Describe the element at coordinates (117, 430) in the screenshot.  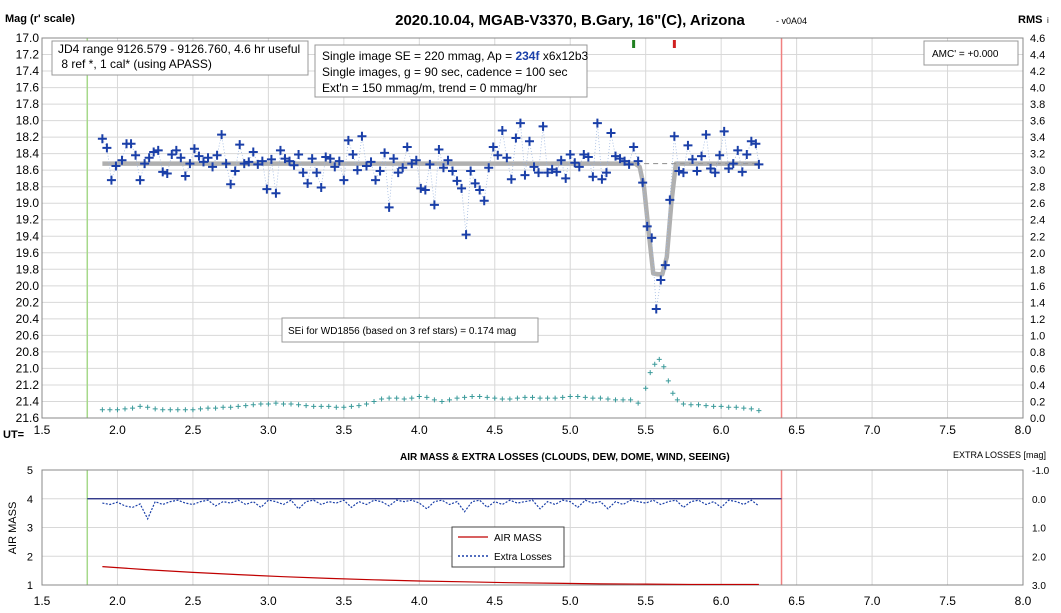
I see `top-x-tick-label: 2.0` at that location.